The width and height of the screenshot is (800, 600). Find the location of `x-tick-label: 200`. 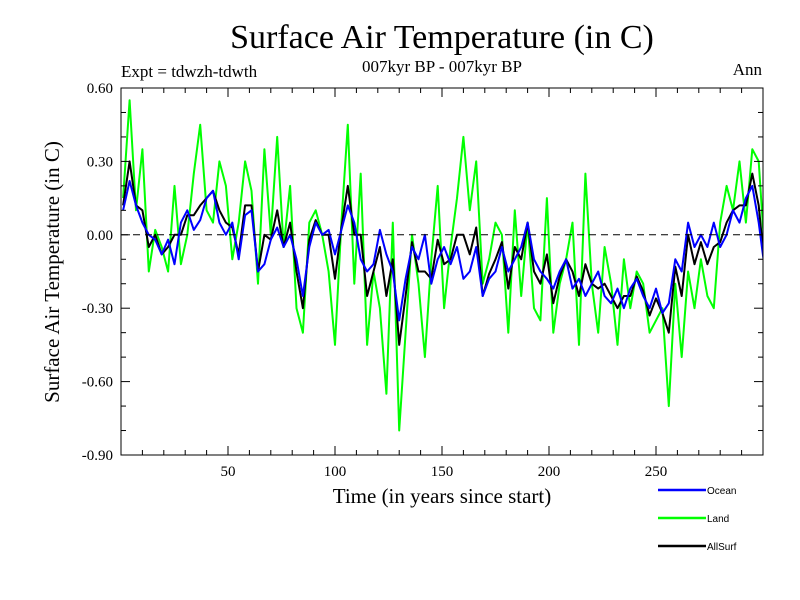

x-tick-label: 200 is located at coordinates (549, 472).